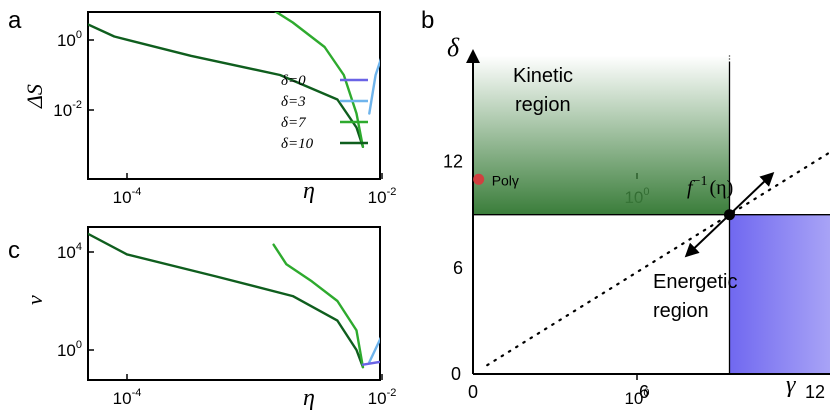 The width and height of the screenshot is (830, 414). Describe the element at coordinates (77, 105) in the screenshot. I see `panel-a-y-tick-label-exp: -2` at that location.